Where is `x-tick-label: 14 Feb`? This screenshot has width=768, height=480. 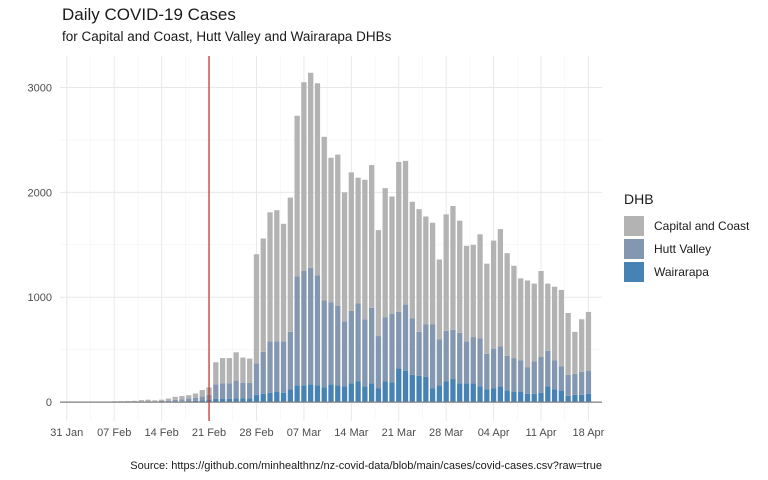 x-tick-label: 14 Feb is located at coordinates (162, 433).